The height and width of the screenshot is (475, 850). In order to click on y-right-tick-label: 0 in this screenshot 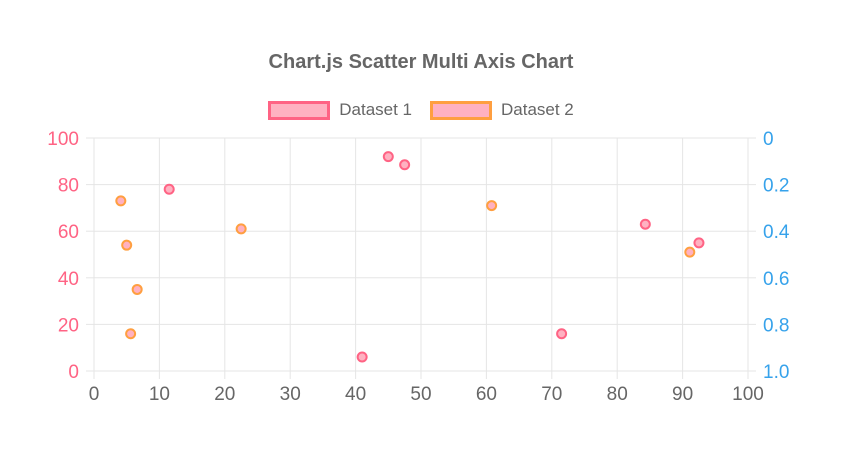, I will do `click(768, 139)`.